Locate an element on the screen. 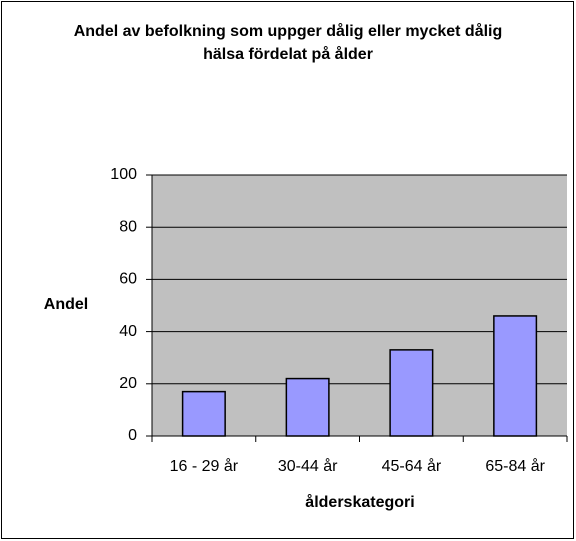 The width and height of the screenshot is (576, 541). y-tick-label: 0 is located at coordinates (132, 435).